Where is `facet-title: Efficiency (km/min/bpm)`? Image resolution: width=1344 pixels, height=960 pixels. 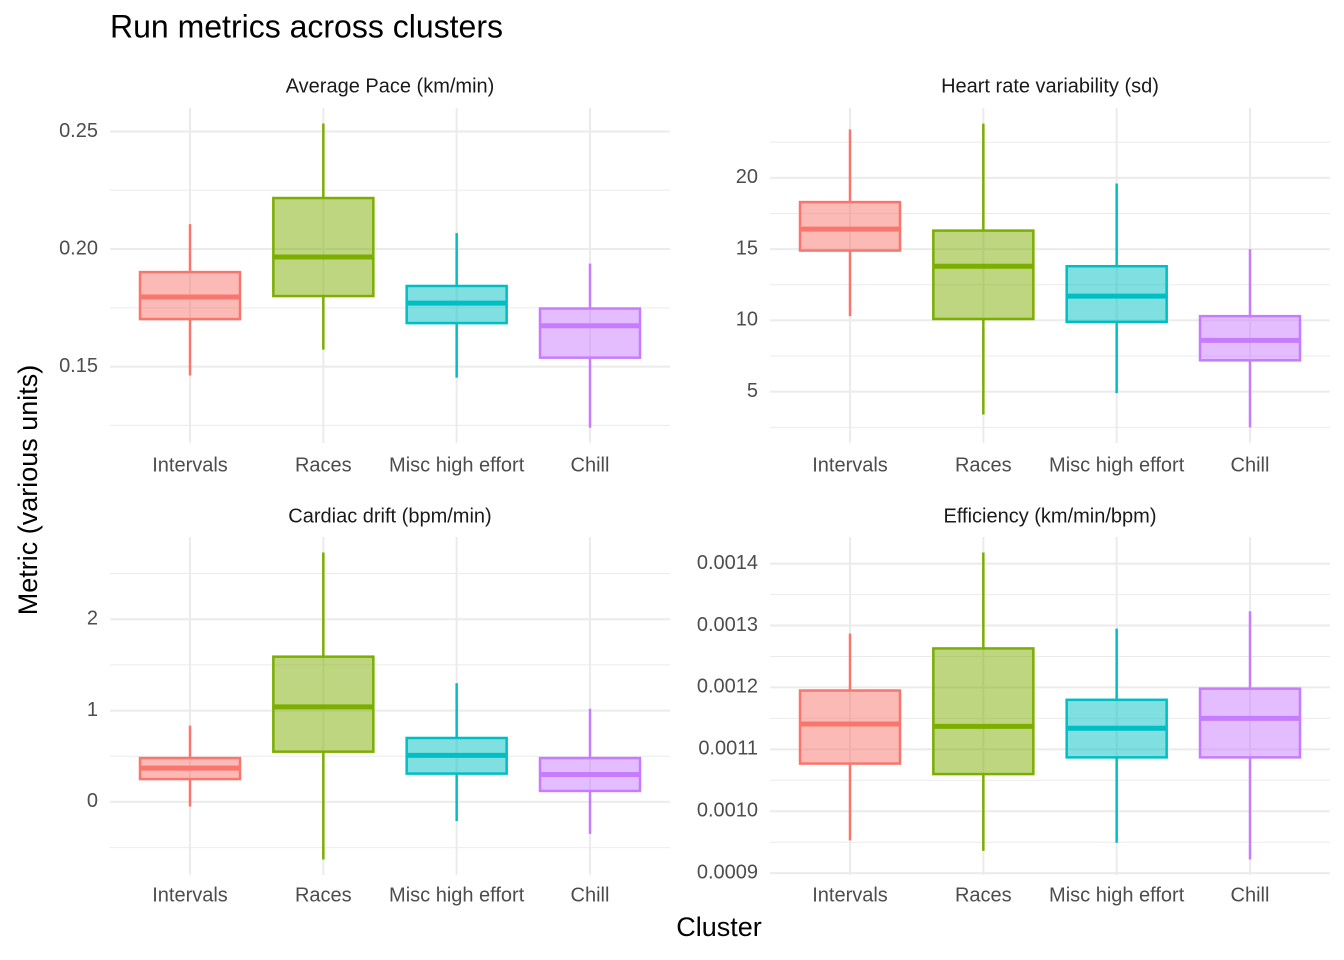 facet-title: Efficiency (km/min/bpm) is located at coordinates (1049, 516).